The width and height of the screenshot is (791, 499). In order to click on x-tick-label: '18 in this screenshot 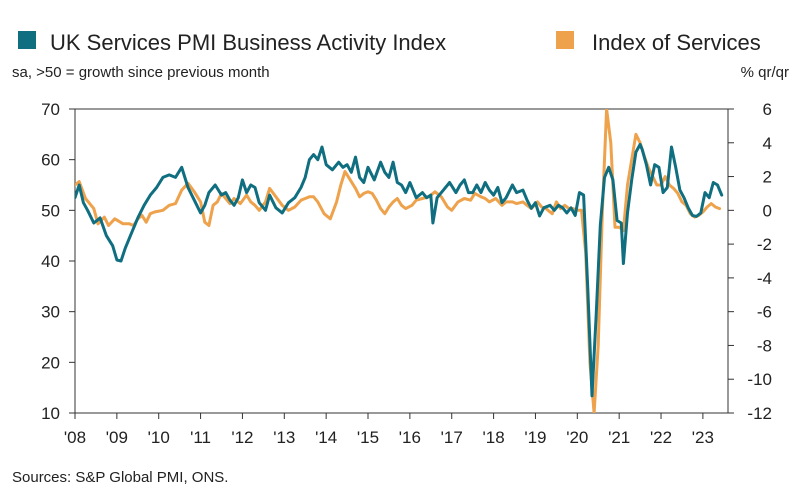, I will do `click(494, 437)`.